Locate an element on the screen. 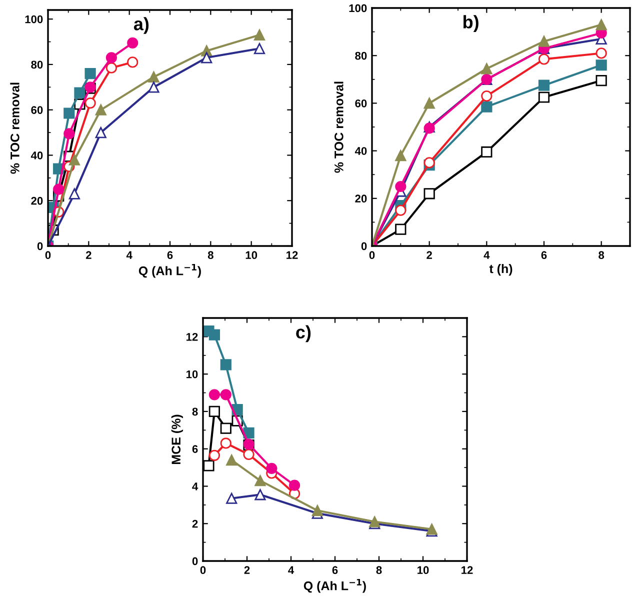 The height and width of the screenshot is (605, 634). annotation: b) is located at coordinates (470, 23).